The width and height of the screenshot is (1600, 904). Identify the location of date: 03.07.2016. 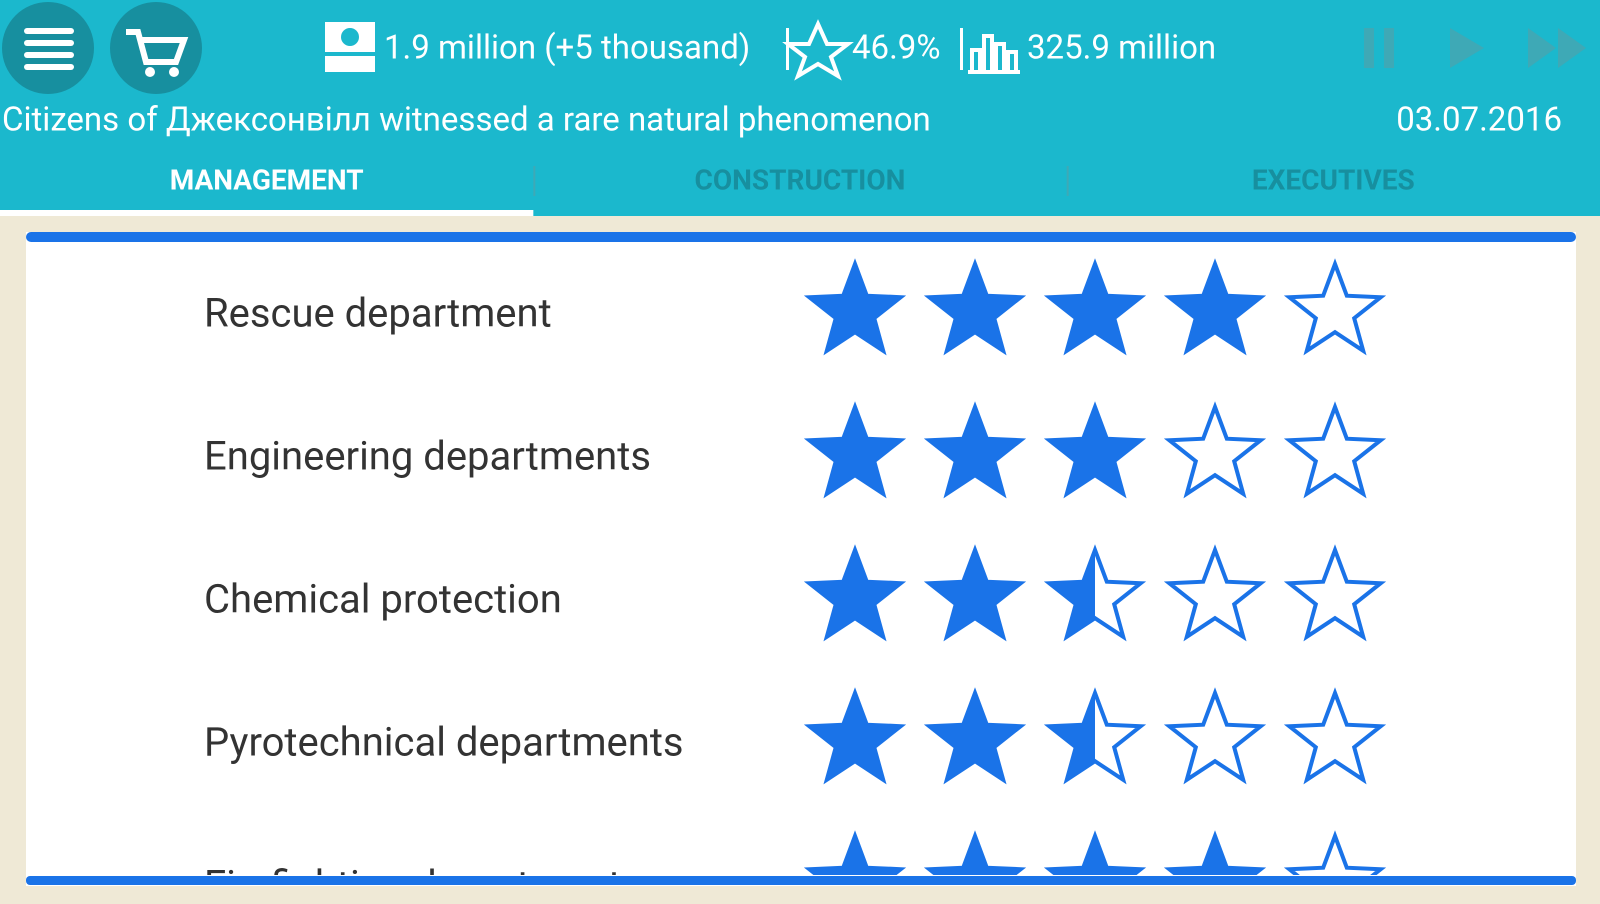
(1479, 120).